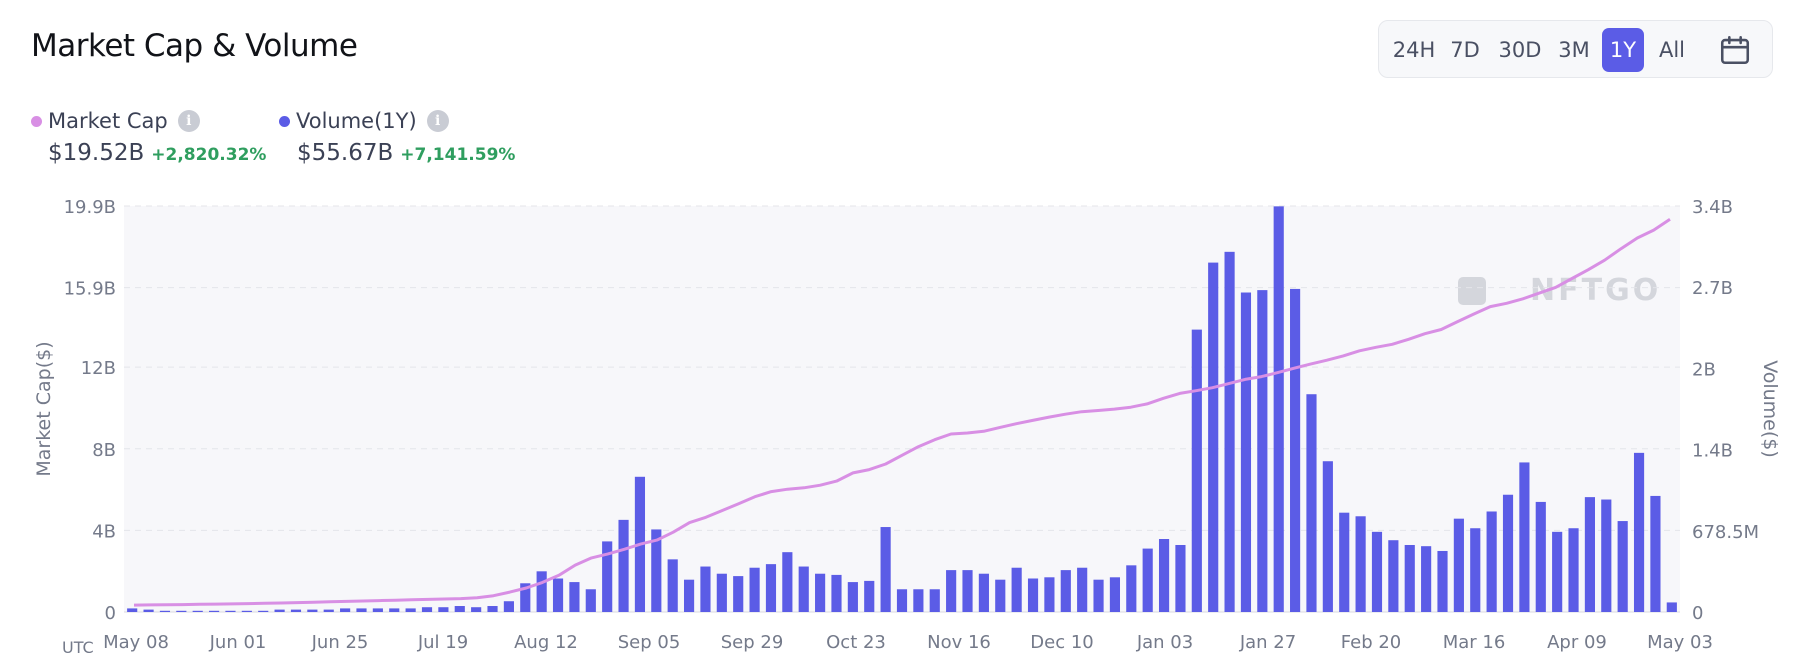  I want to click on range-all-button: All, so click(1672, 50).